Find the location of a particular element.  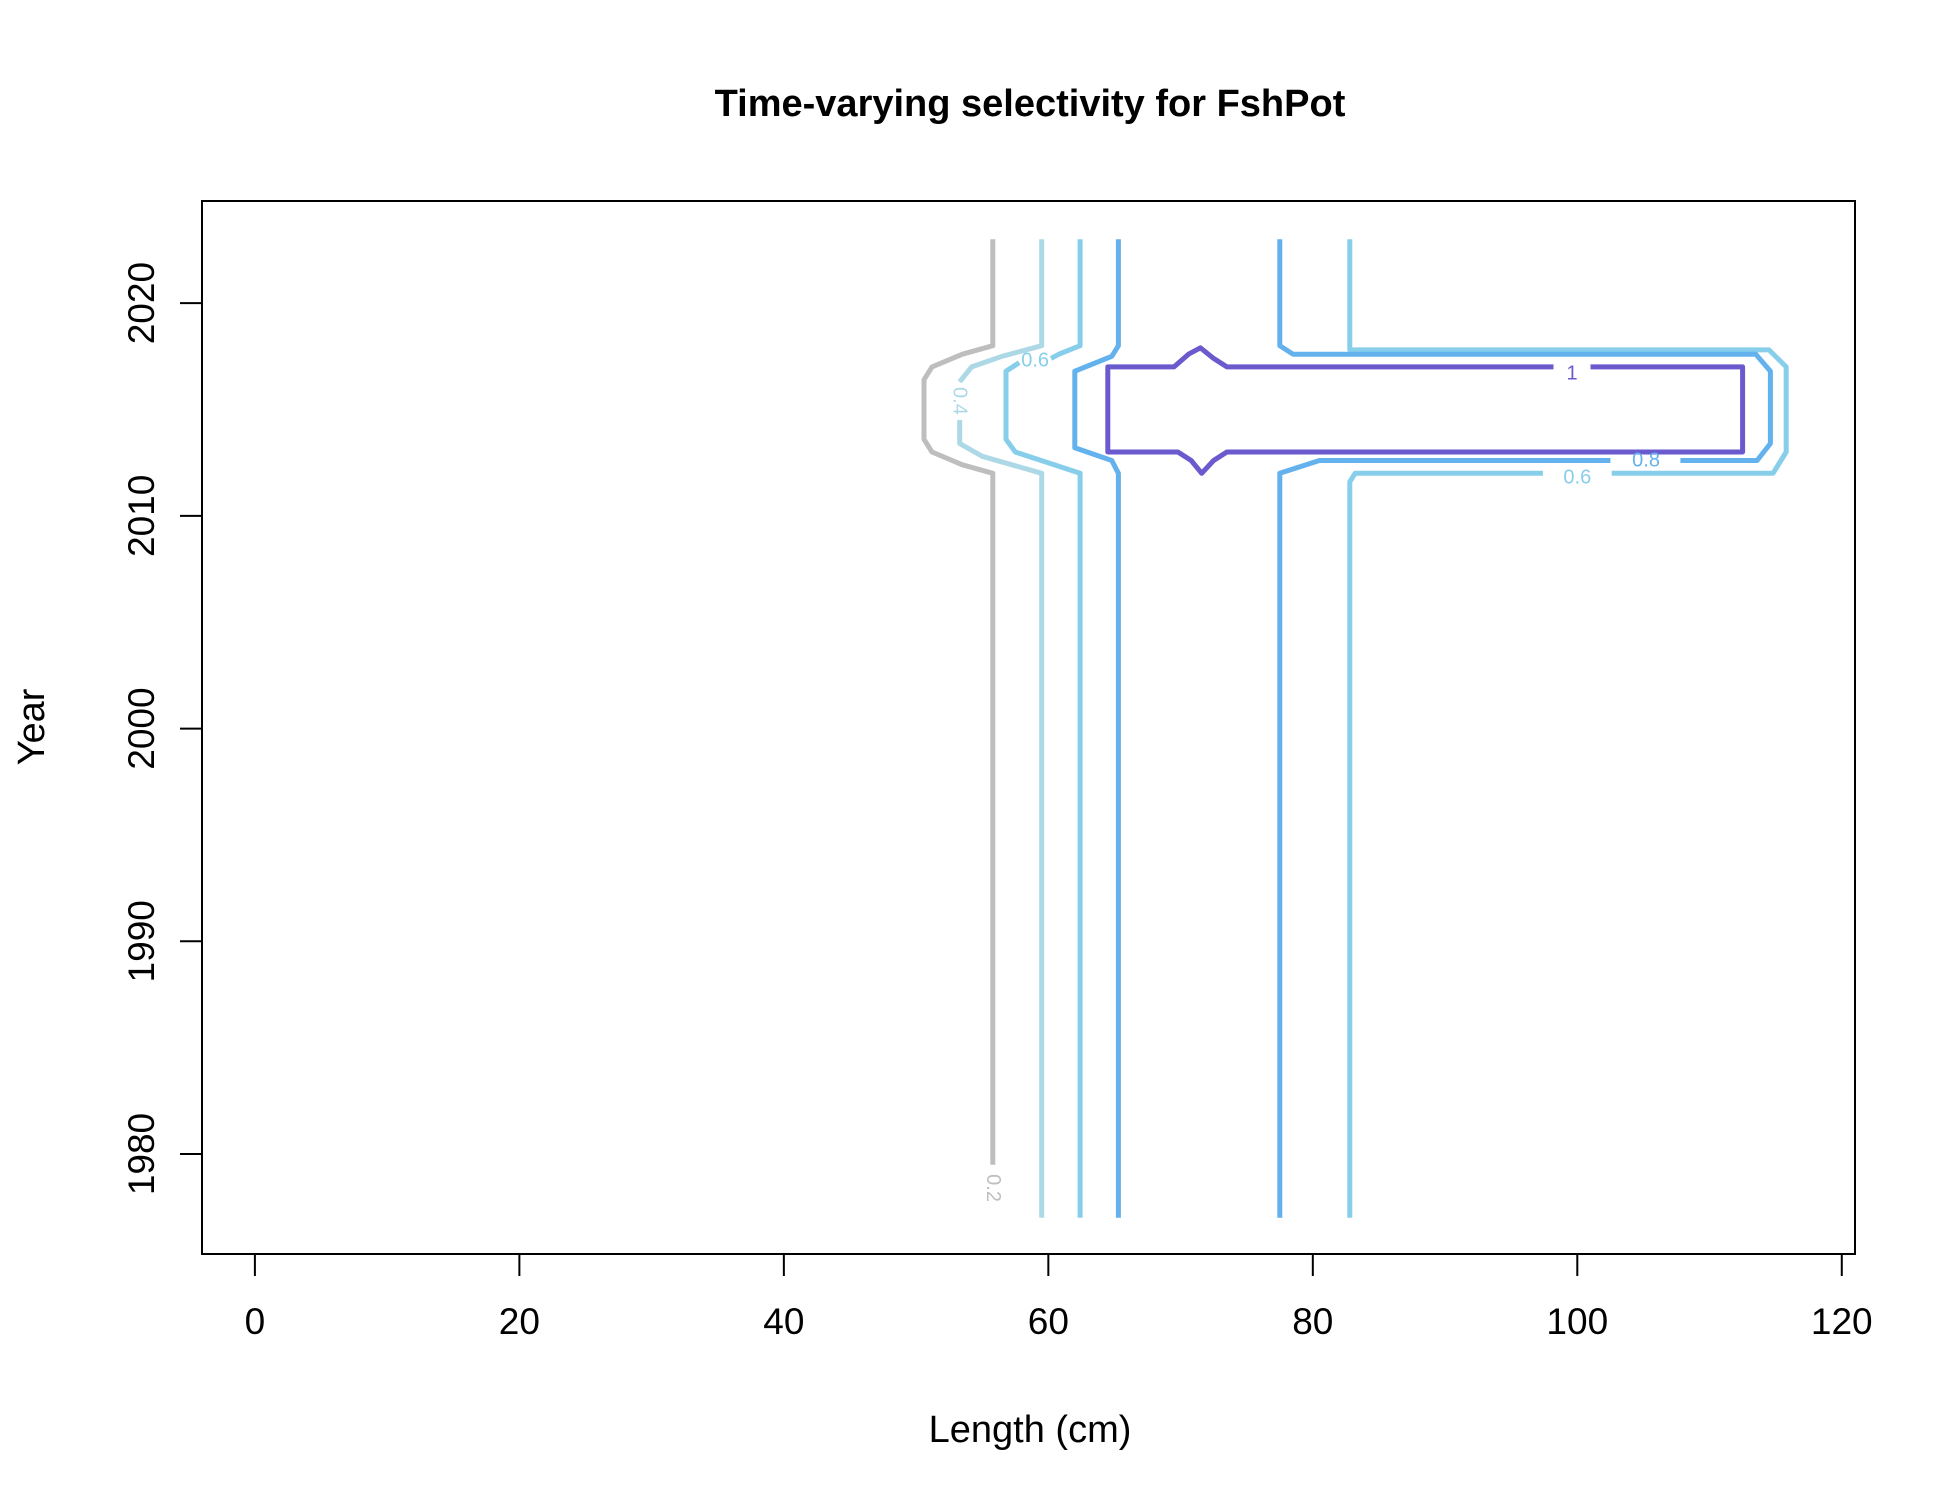

y-tick-label: 1980 is located at coordinates (141, 1154).